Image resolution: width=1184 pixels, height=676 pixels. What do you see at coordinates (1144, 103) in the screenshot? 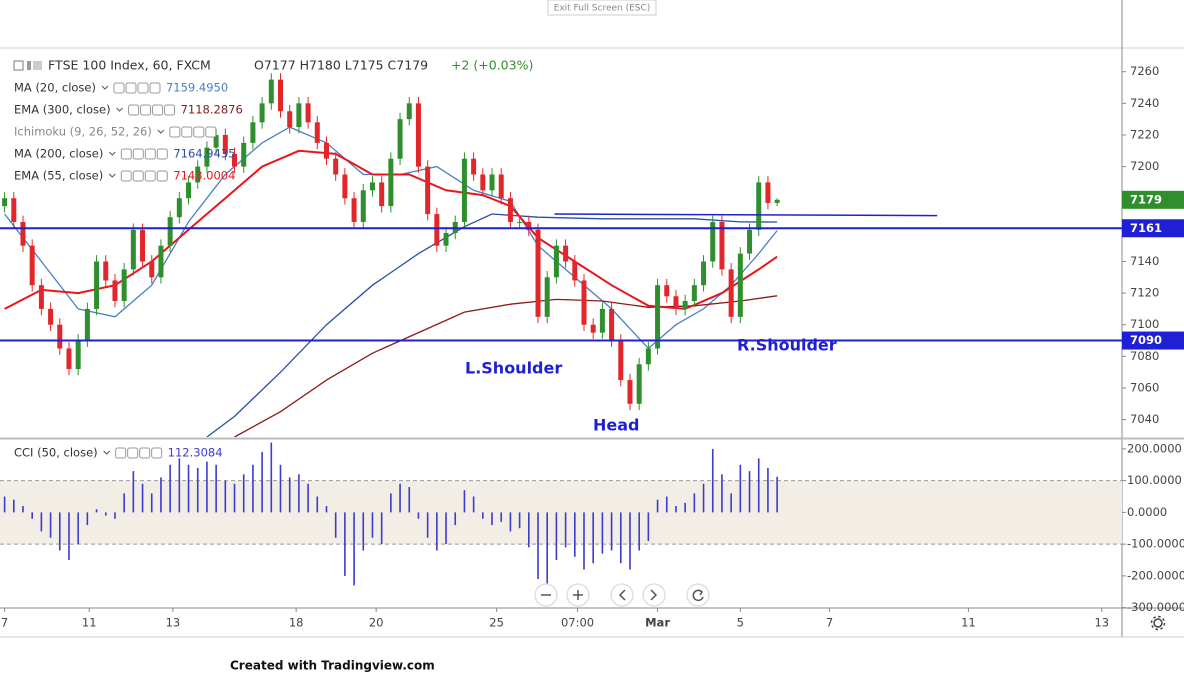
I see `y-tick-label: 7240` at bounding box center [1144, 103].